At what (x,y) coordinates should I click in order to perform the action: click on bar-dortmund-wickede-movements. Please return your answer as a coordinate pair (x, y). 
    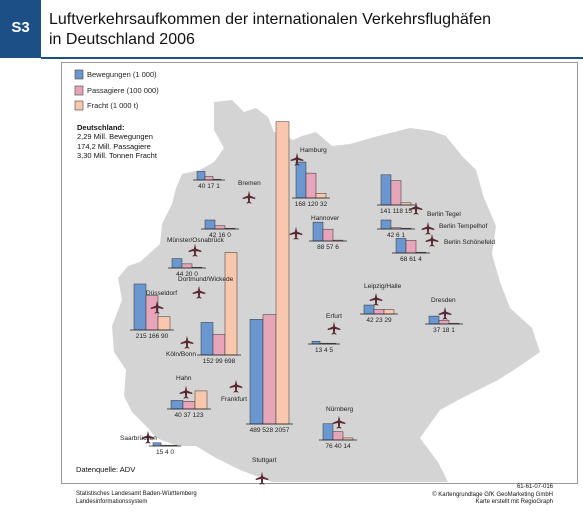
    Looking at the image, I should click on (177, 263).